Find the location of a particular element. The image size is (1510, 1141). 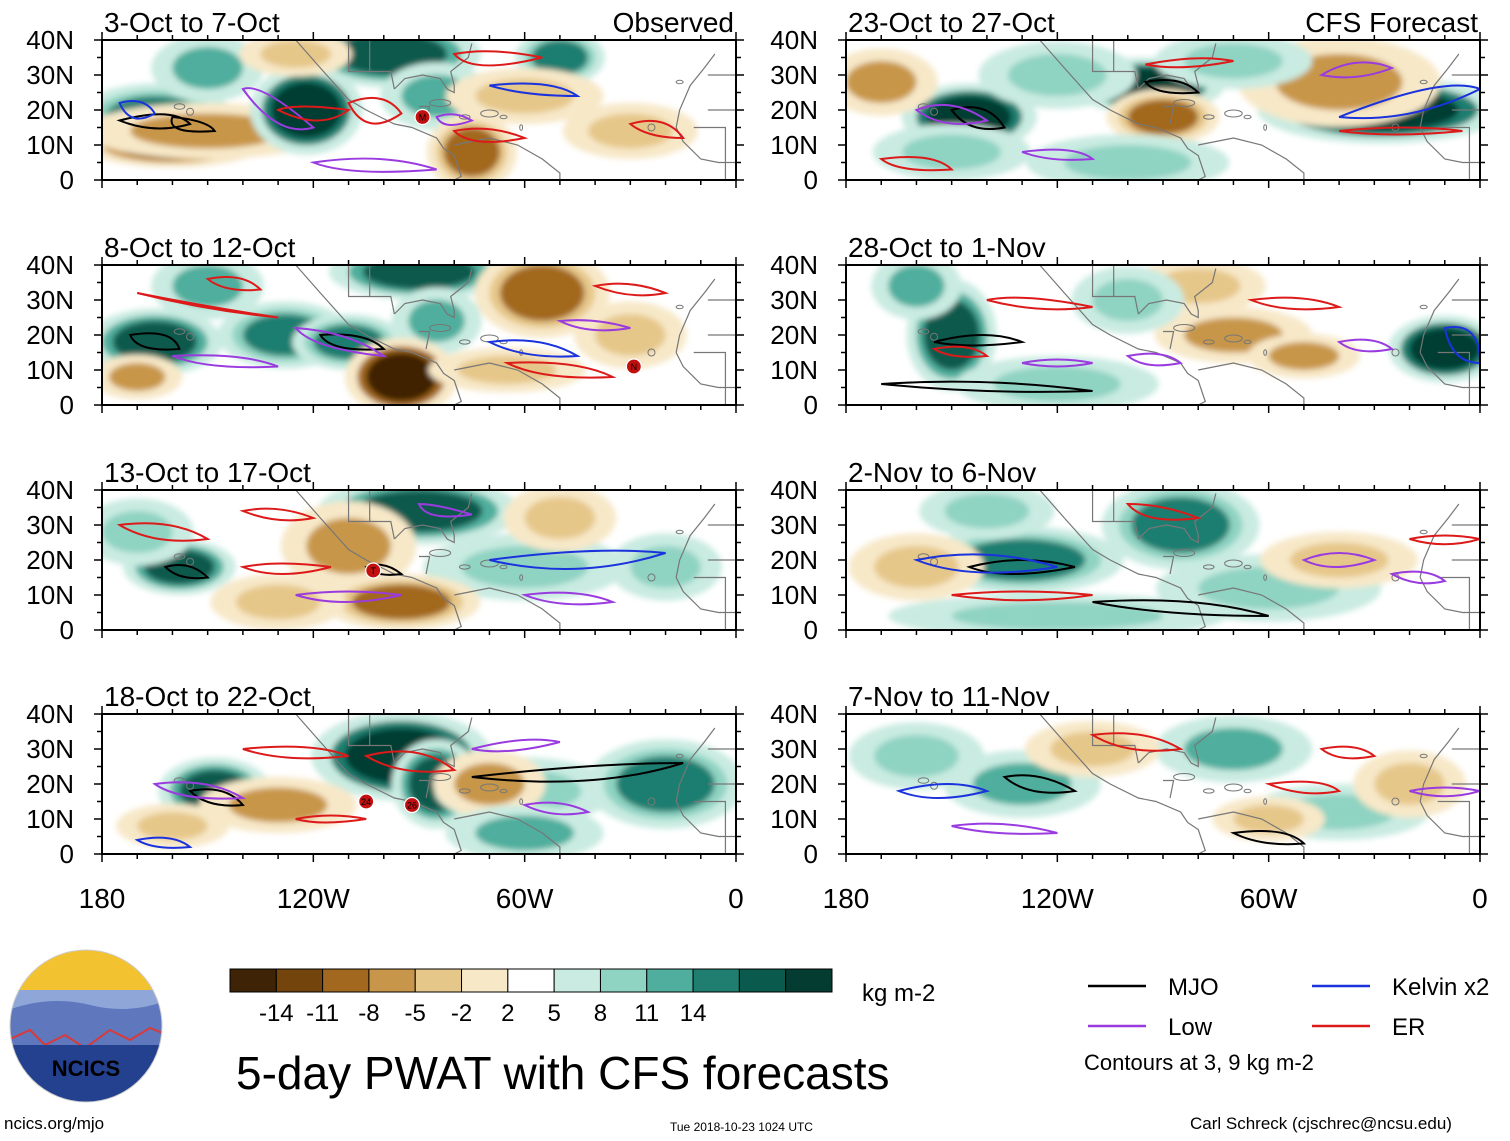

colorbar-label: 2 is located at coordinates (507, 1013).